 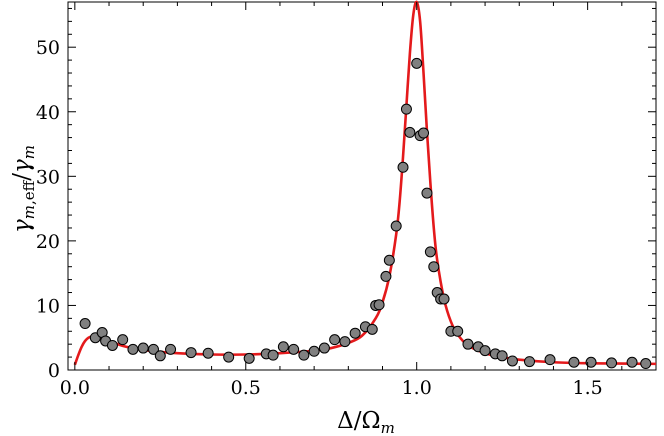 What do you see at coordinates (48, 113) in the screenshot?
I see `y-tick-label: 40` at bounding box center [48, 113].